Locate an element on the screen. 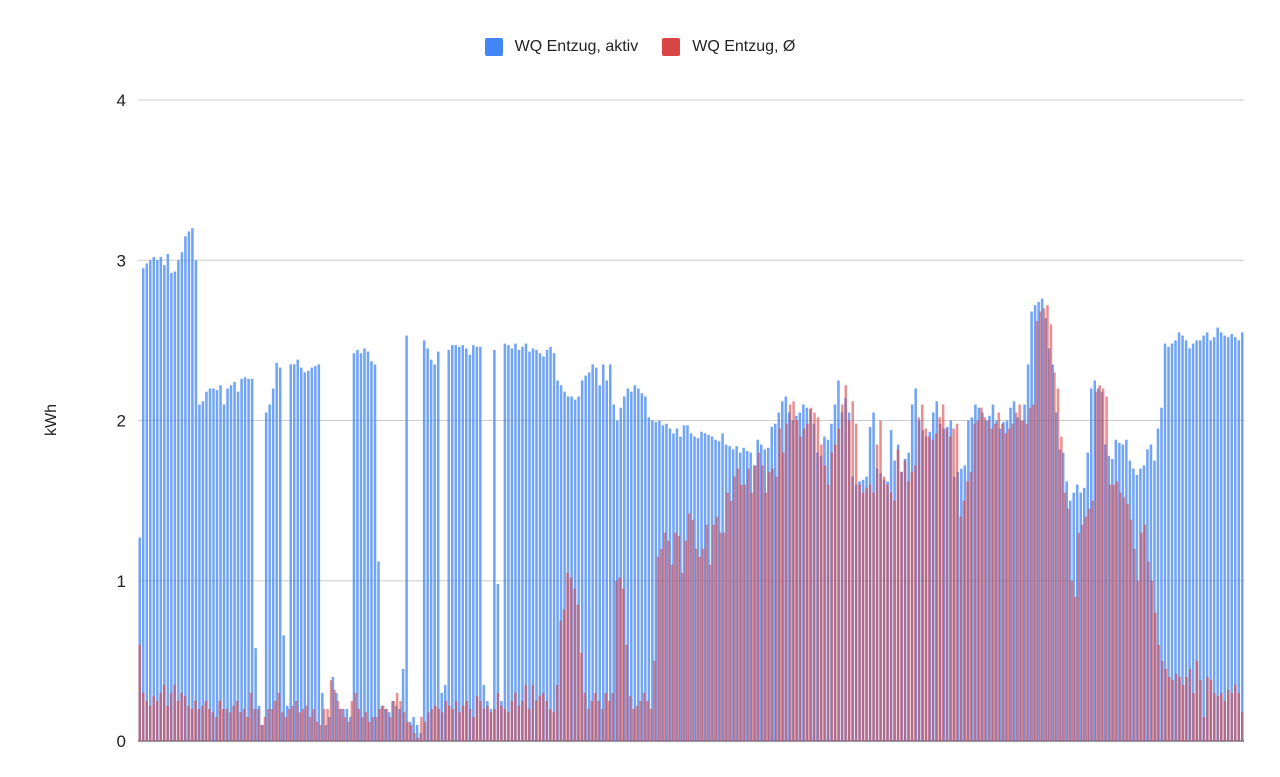 This screenshot has height=777, width=1280. legend-item-aktiv: WQ Entzug, aktiv is located at coordinates (561, 47).